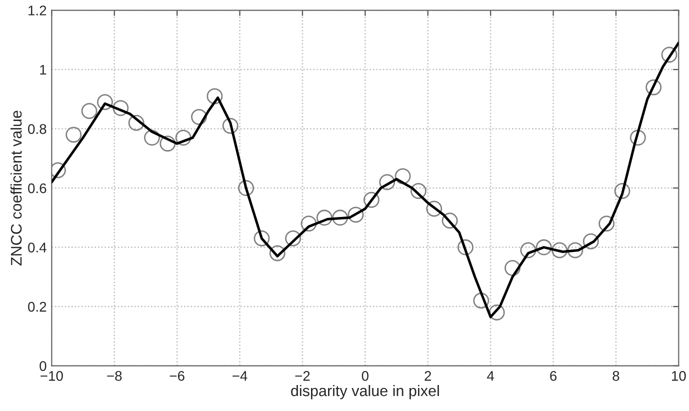  Describe the element at coordinates (302, 376) in the screenshot. I see `x-tick-label: −2` at that location.